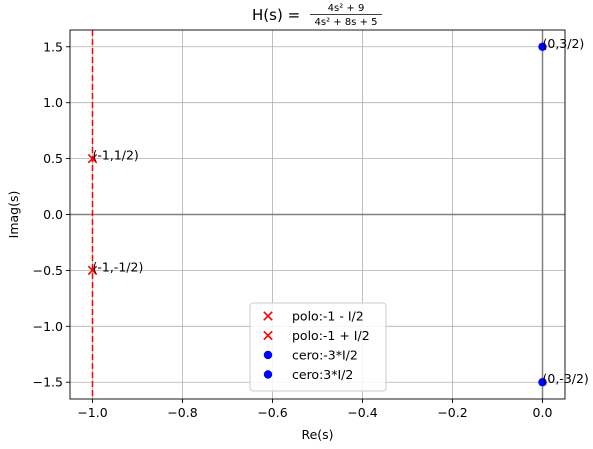  I want to click on x-tick-label: −1.0, so click(92, 412).